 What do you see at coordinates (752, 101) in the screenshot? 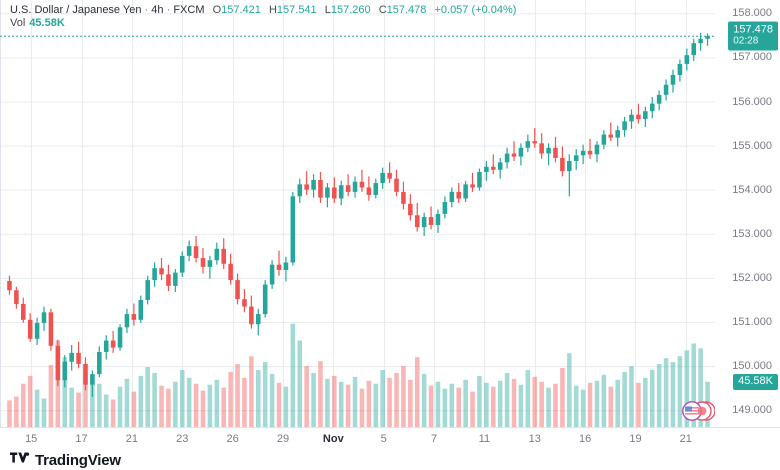
I see `price-tick: 156.000` at bounding box center [752, 101].